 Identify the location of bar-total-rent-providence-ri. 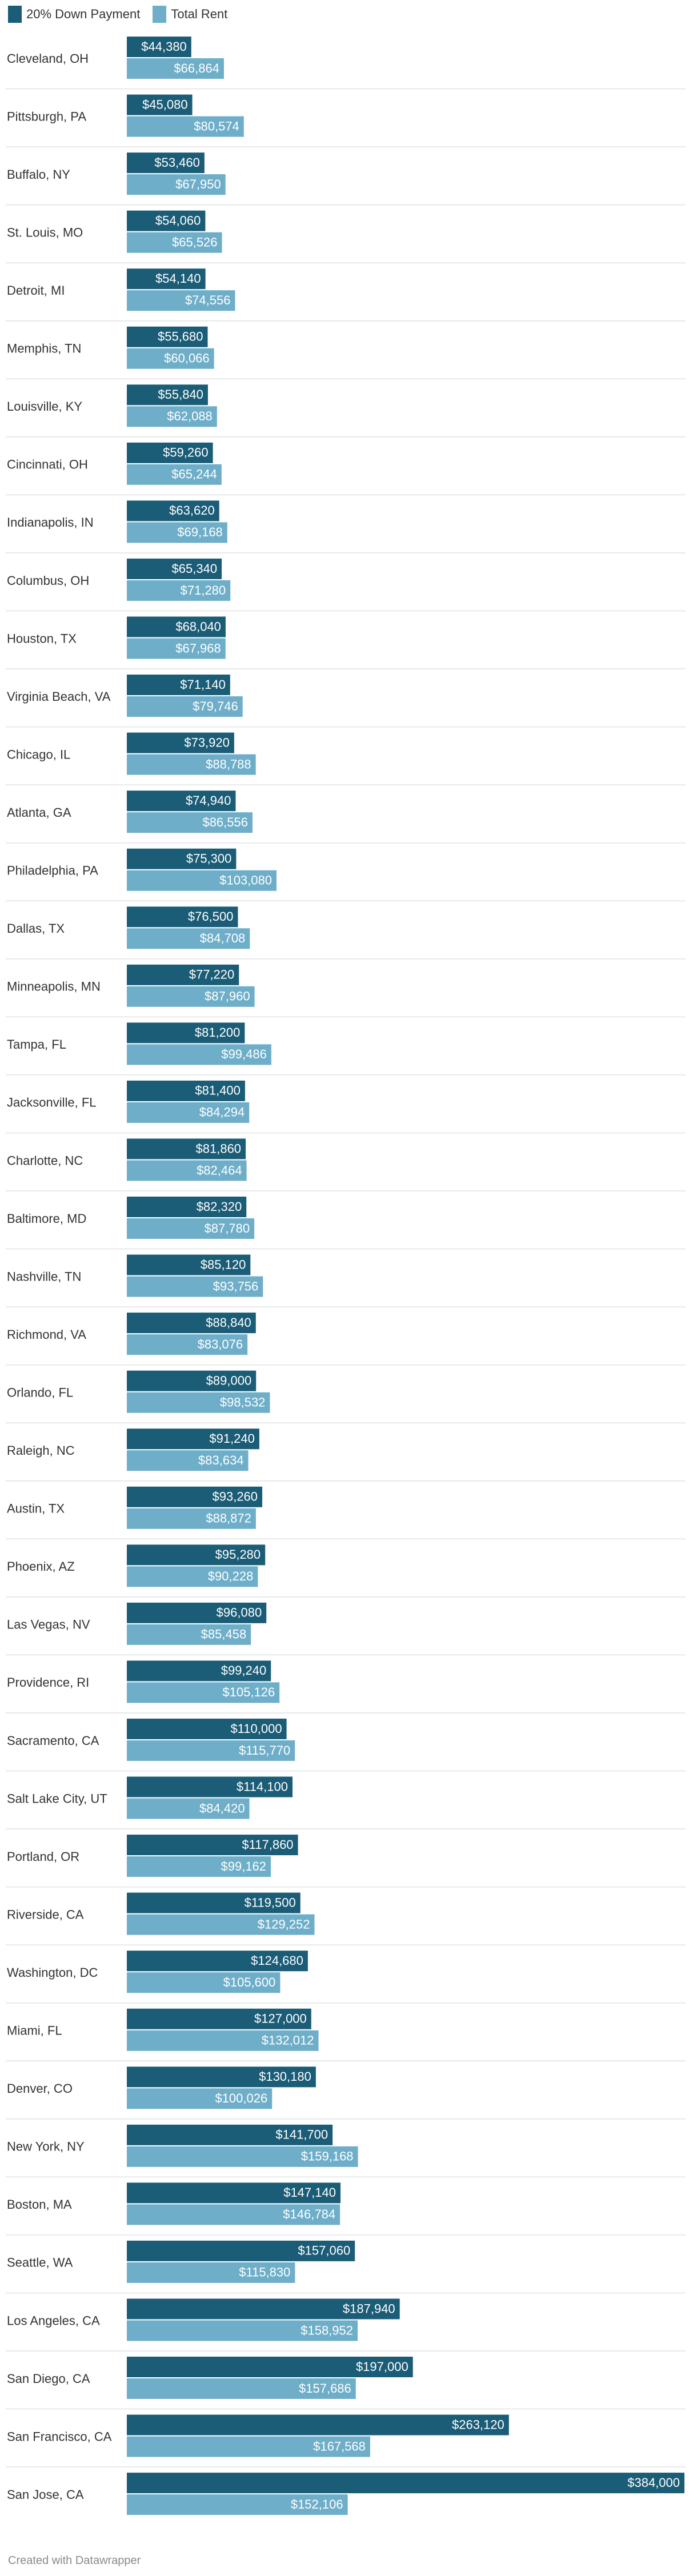
(203, 1692).